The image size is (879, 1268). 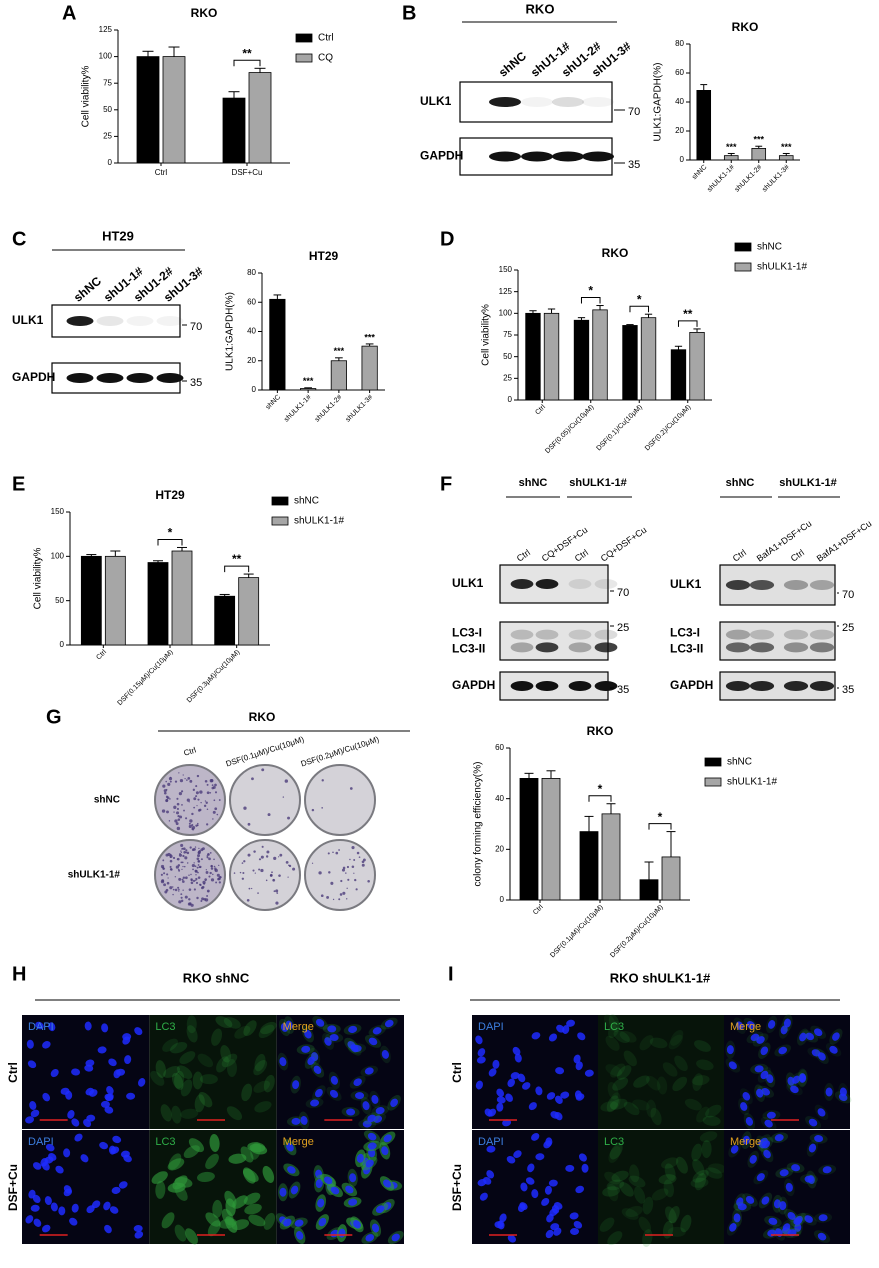 I want to click on plate-column-label: DSF(0.1μM)/Cu(10μM), so click(x=265, y=752).